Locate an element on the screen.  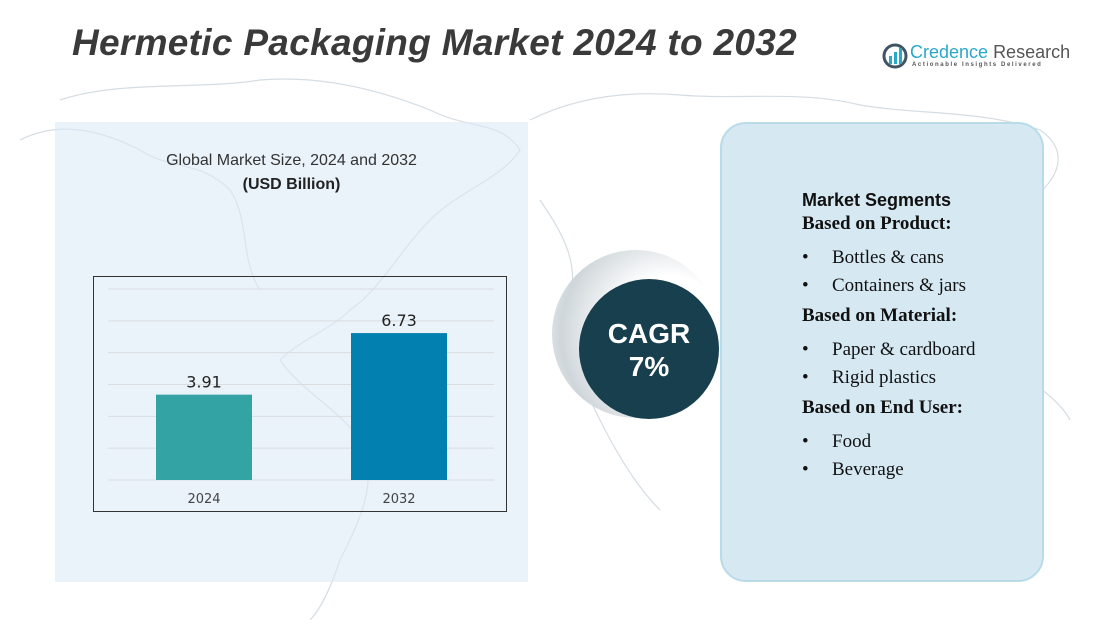
data-label: 6.73 is located at coordinates (399, 320).